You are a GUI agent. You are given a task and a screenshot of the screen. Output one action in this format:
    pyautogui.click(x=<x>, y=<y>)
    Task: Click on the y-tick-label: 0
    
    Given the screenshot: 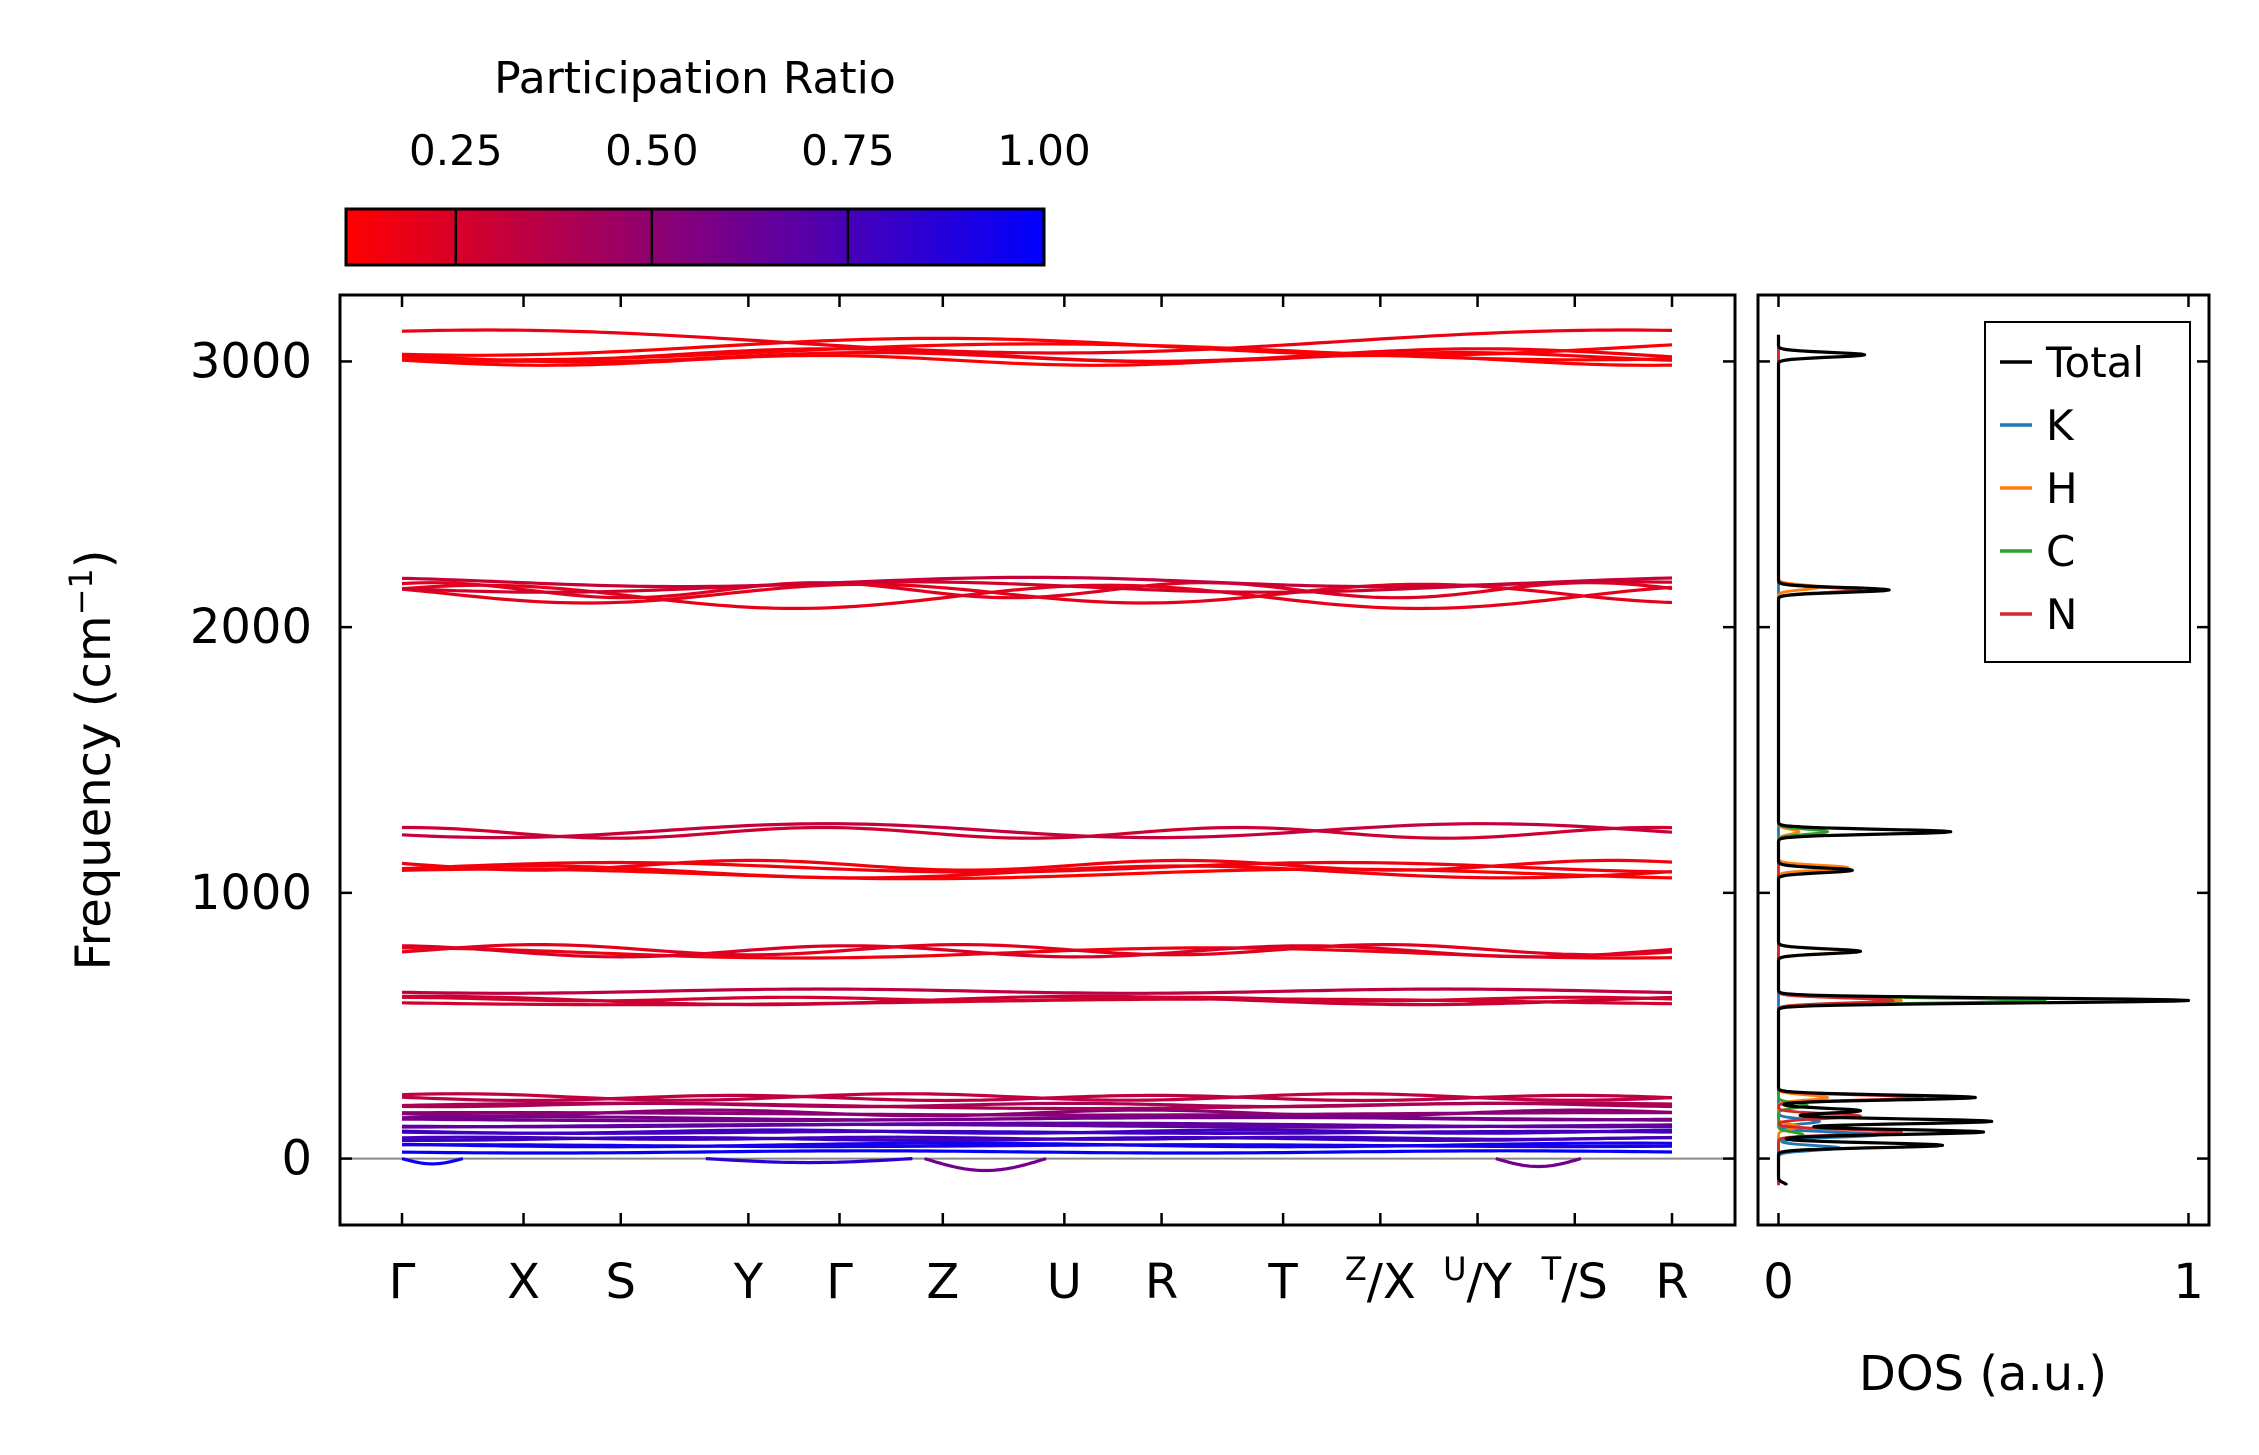 What is the action you would take?
    pyautogui.click(x=296, y=1159)
    